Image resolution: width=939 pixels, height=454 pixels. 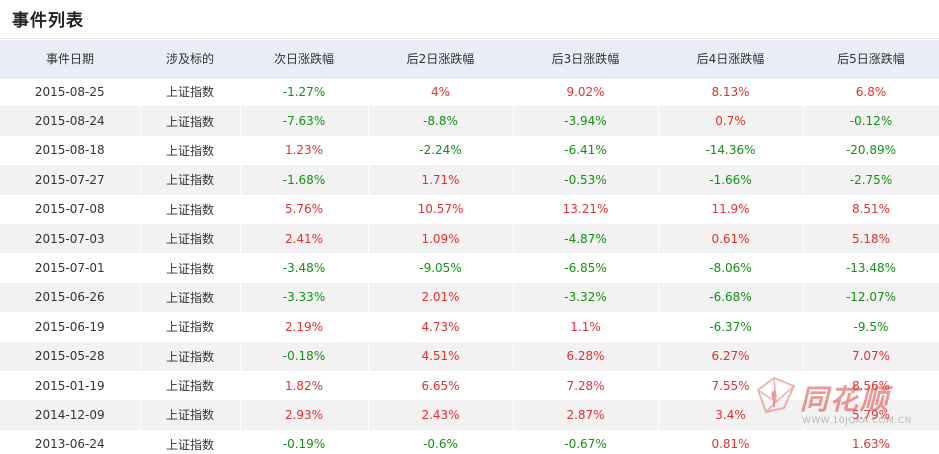 I want to click on cell-day1: -7.63%, so click(x=304, y=121).